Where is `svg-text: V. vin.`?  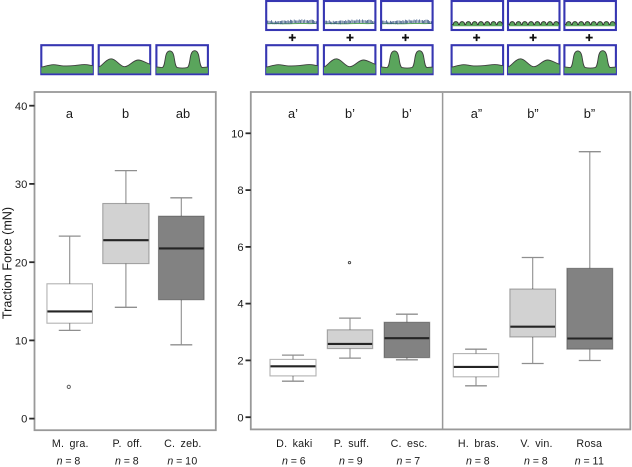 svg-text: V. vin. is located at coordinates (536, 444).